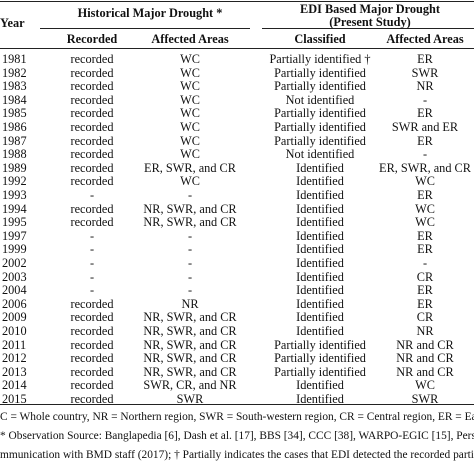 This screenshot has height=474, width=474. What do you see at coordinates (14, 99) in the screenshot?
I see `year-cell: 1984` at bounding box center [14, 99].